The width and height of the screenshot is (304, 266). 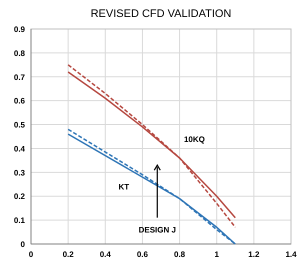 I want to click on y-tick-label: 0.9, so click(x=20, y=29).